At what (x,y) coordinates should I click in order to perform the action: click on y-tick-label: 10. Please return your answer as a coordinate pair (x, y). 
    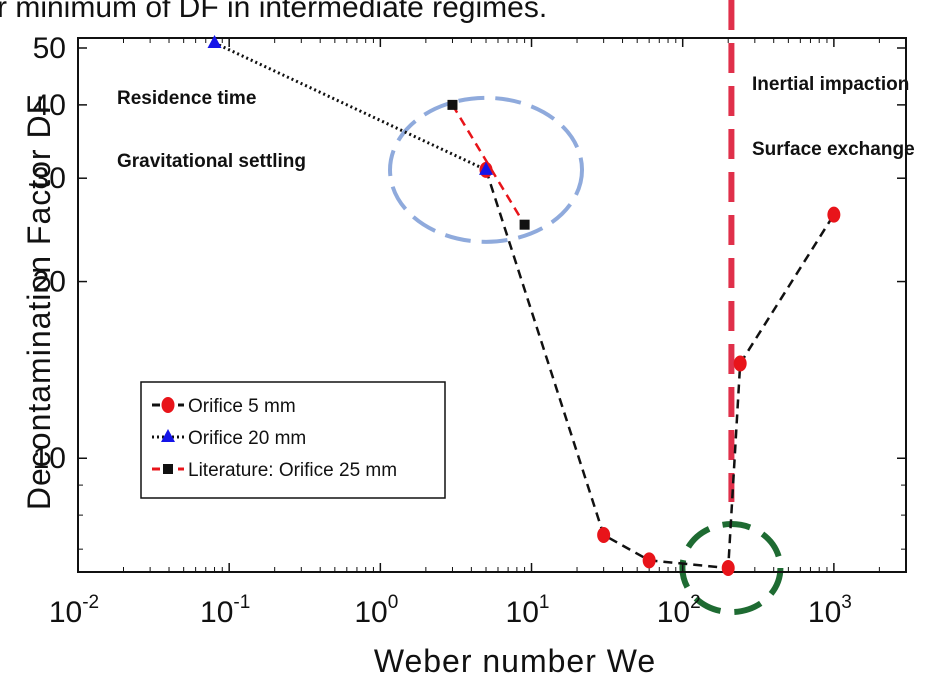
    Looking at the image, I should click on (49, 458).